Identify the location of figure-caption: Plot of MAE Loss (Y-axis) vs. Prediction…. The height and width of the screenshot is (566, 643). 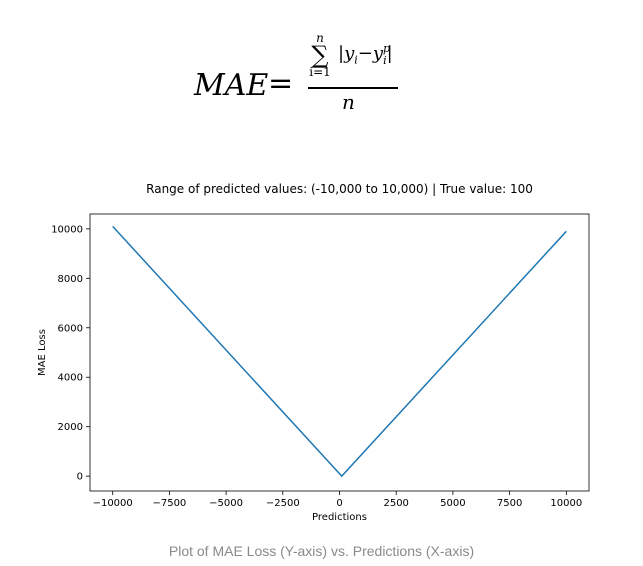
(321, 551).